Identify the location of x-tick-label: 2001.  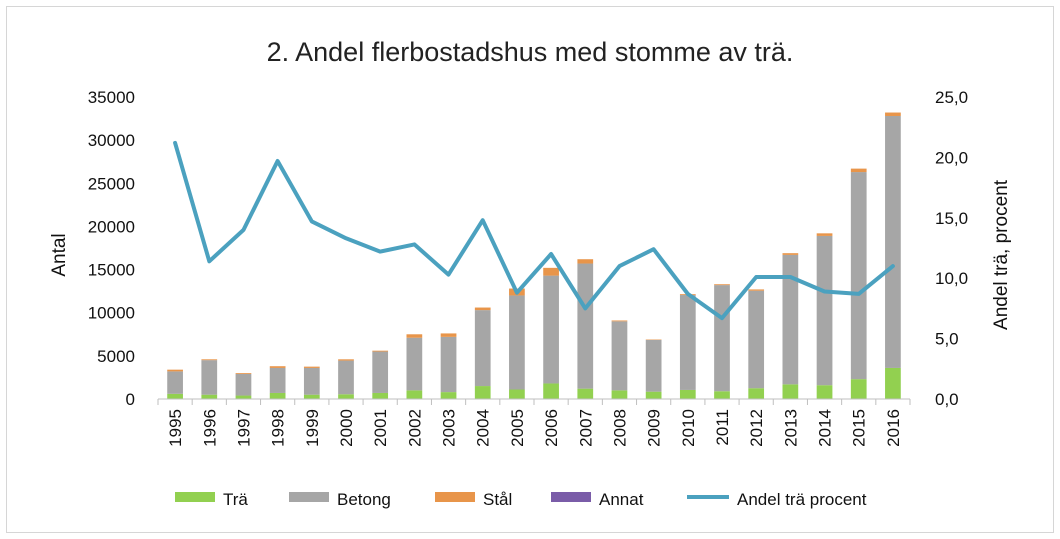
(380, 428).